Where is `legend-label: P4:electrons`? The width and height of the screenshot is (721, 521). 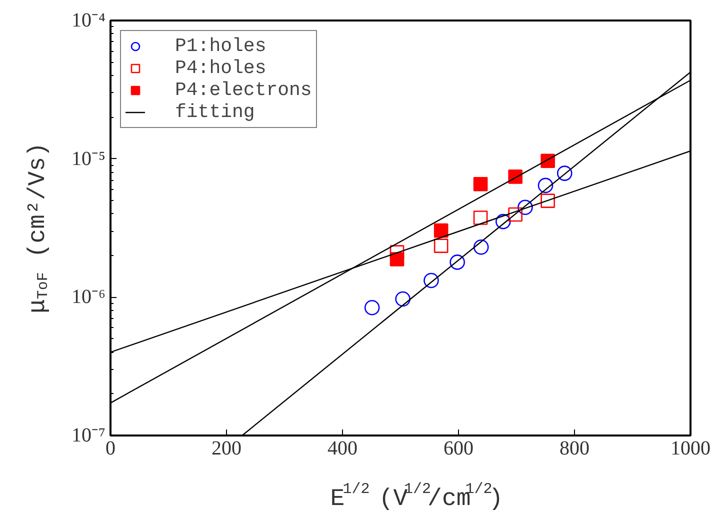
legend-label: P4:electrons is located at coordinates (243, 90).